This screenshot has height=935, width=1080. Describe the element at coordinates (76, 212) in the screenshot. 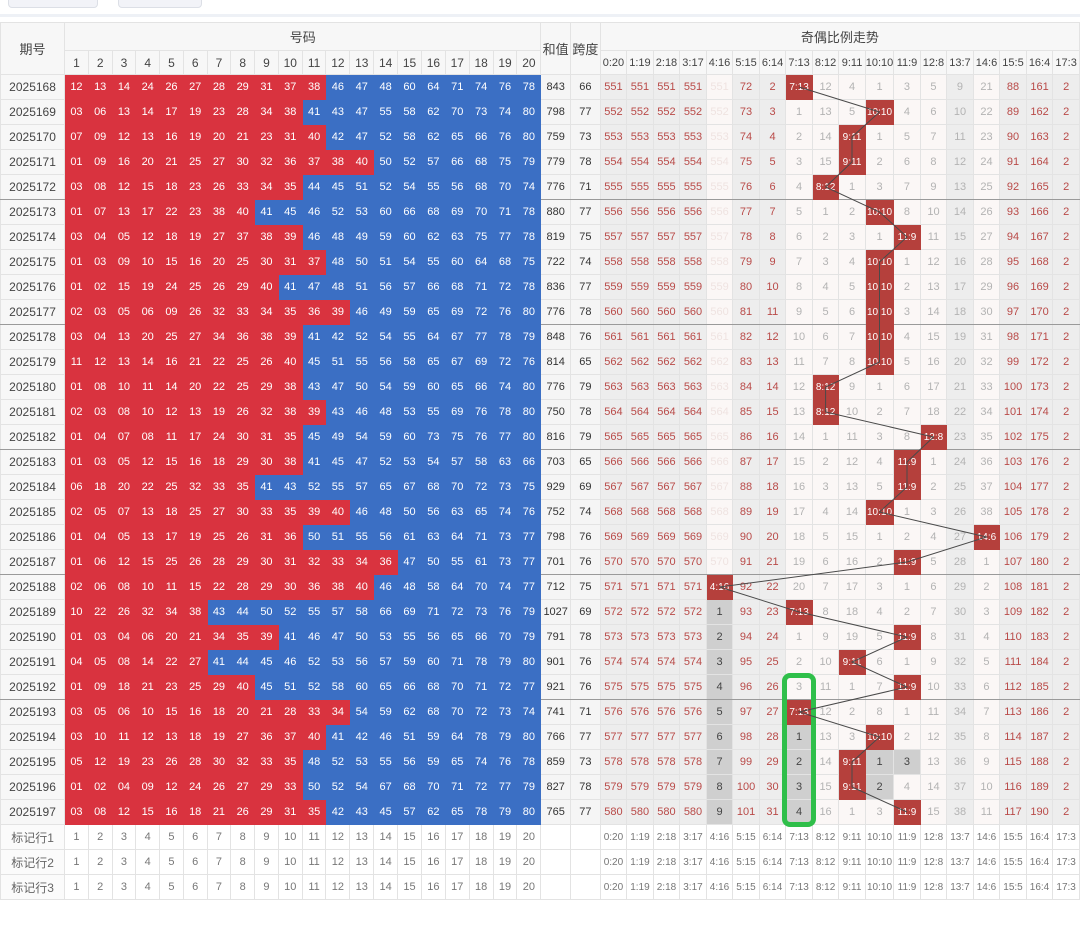

I see `ball-cell: 01` at that location.